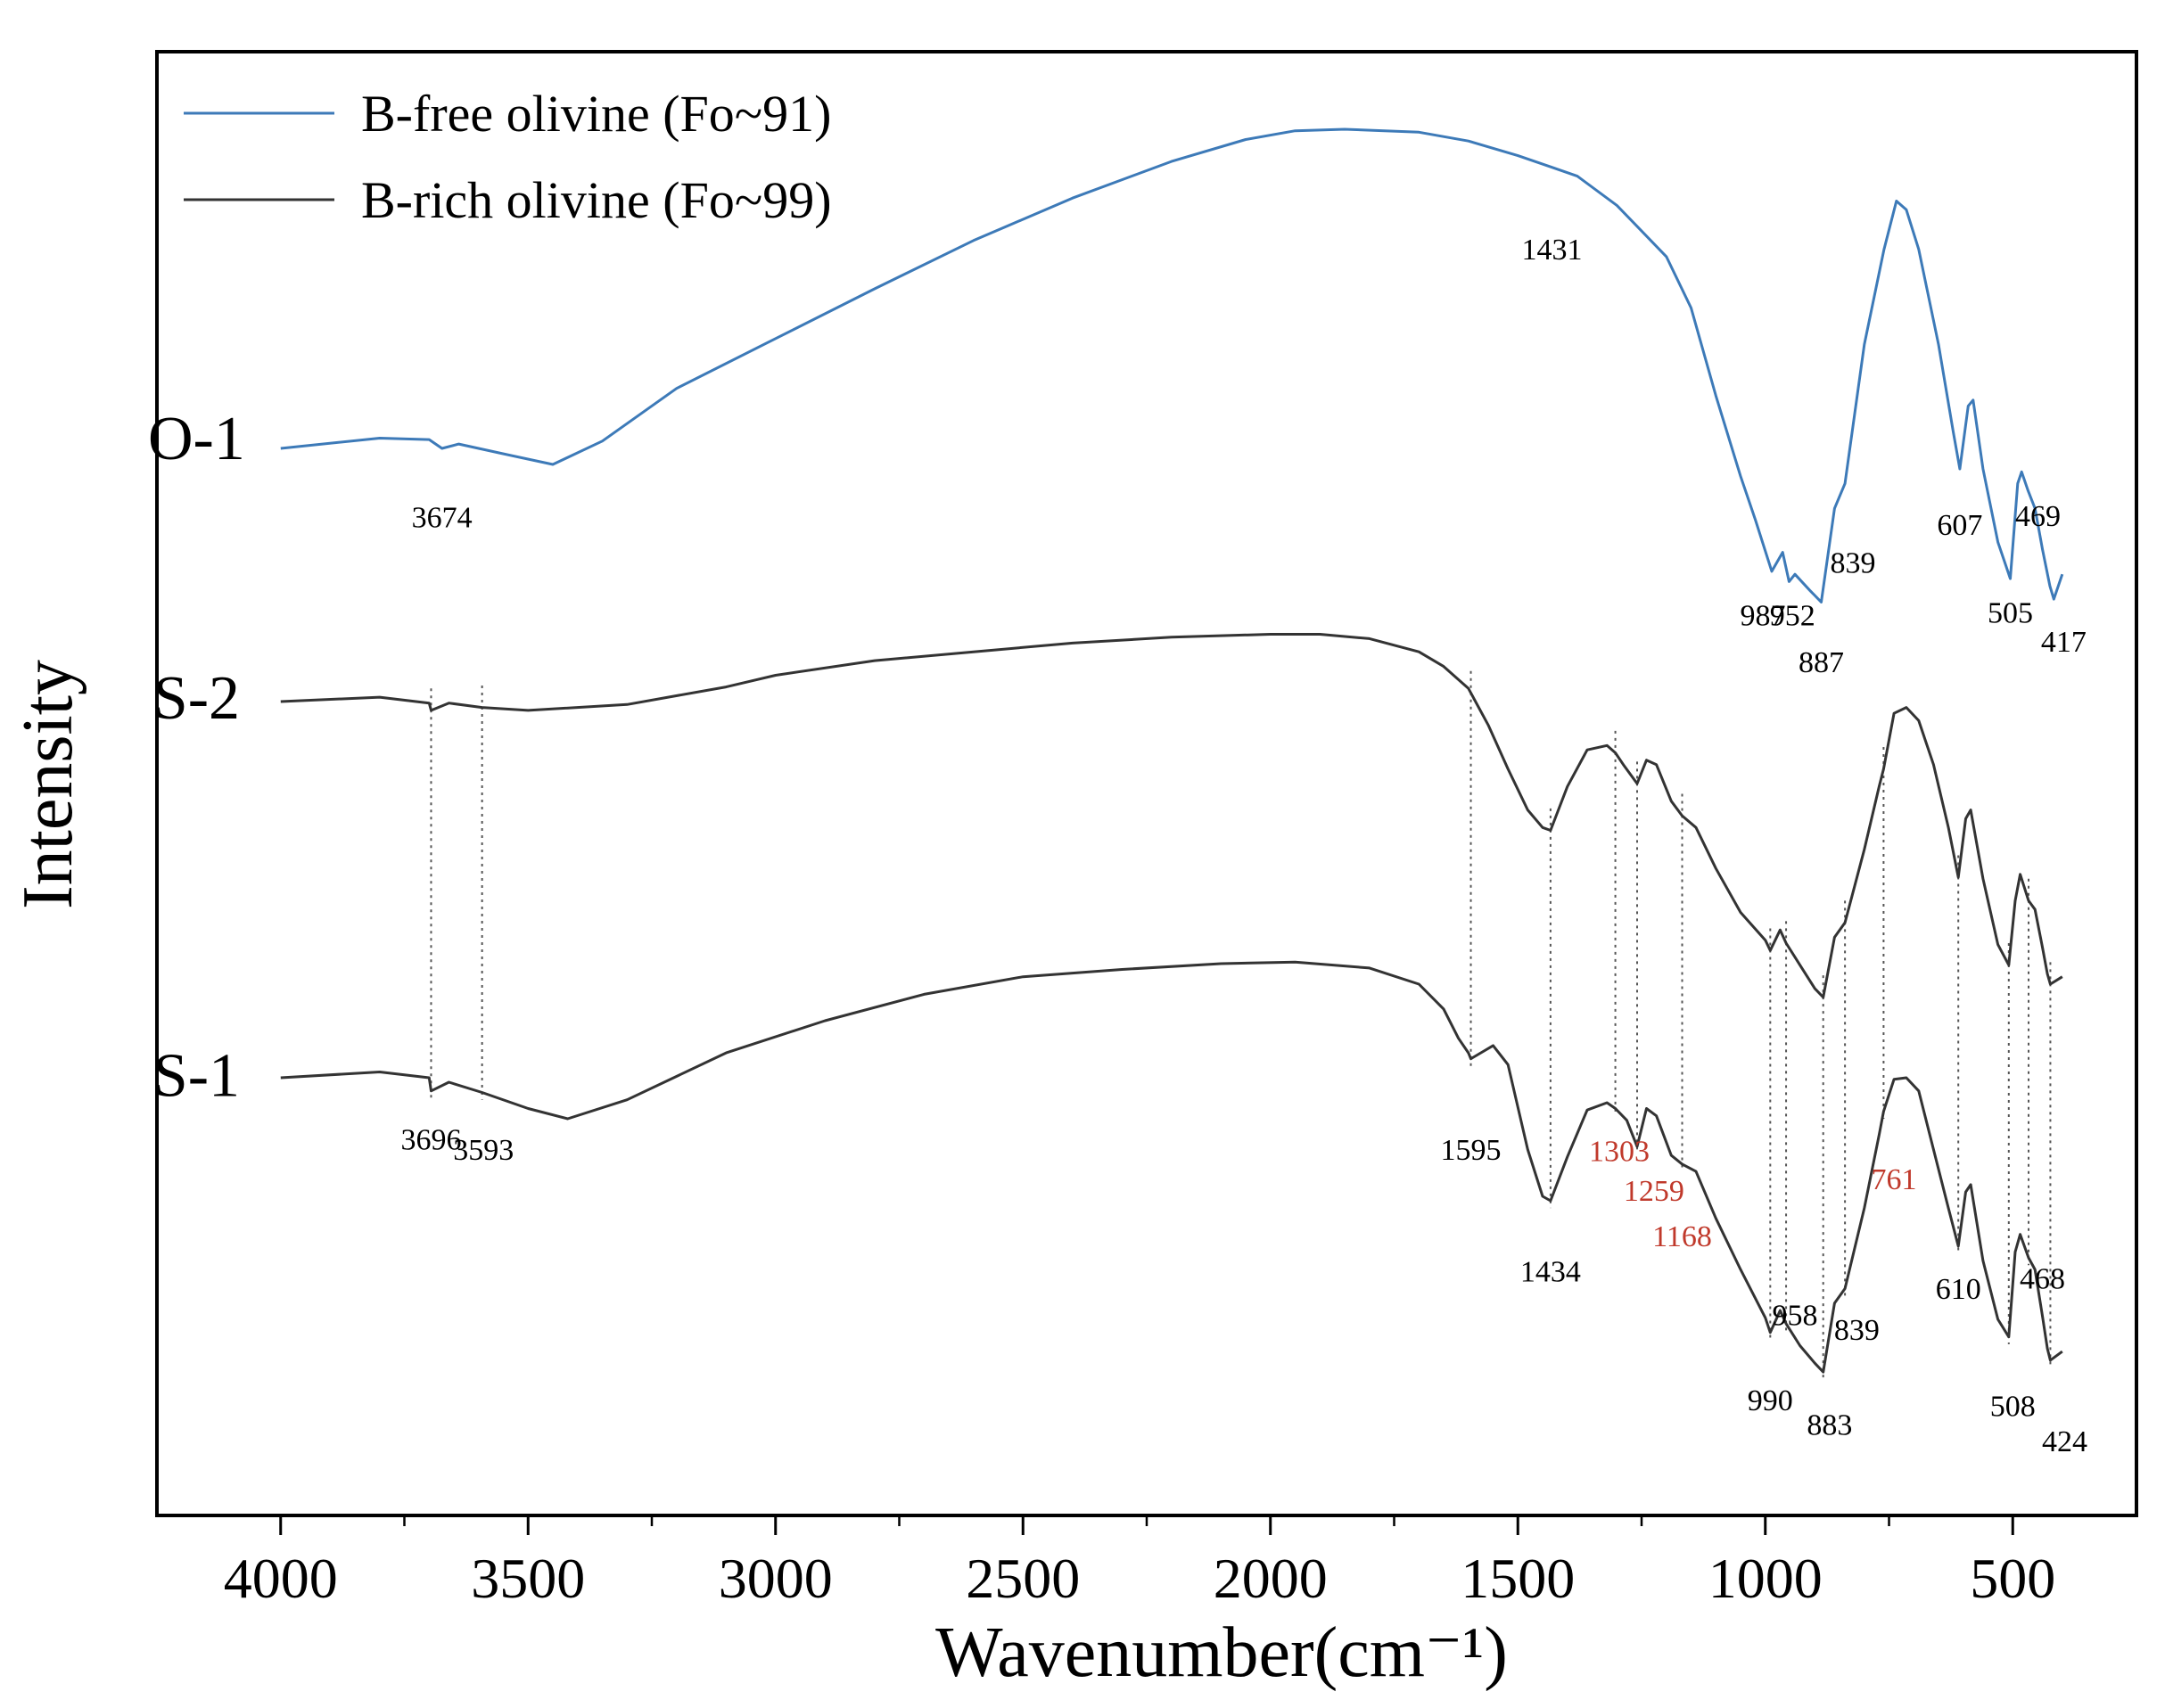  I want to click on peak-label-987-2: 987, so click(1762, 616).